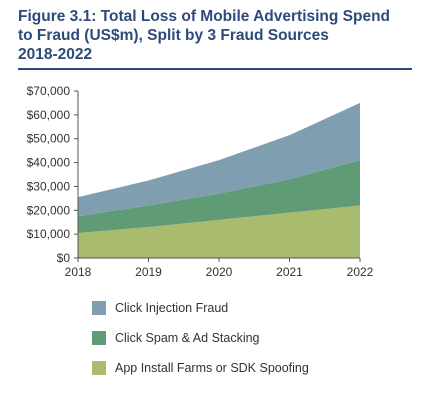 This screenshot has height=410, width=431. I want to click on y-tick-label: $70,000, so click(49, 91).